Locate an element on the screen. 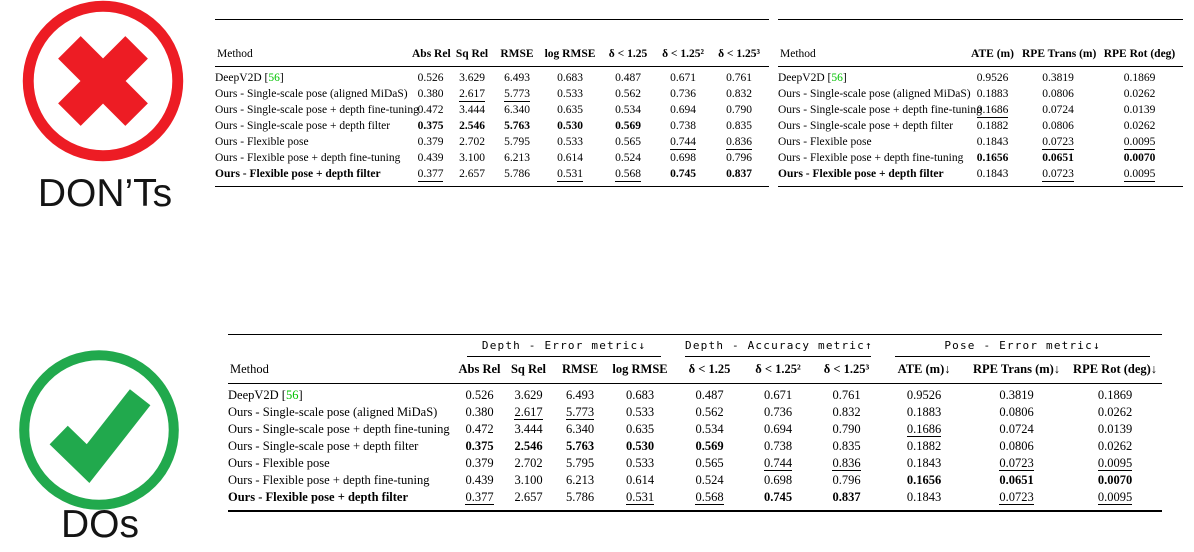  column-group-header: Depth - Error metric↓ is located at coordinates (564, 346).